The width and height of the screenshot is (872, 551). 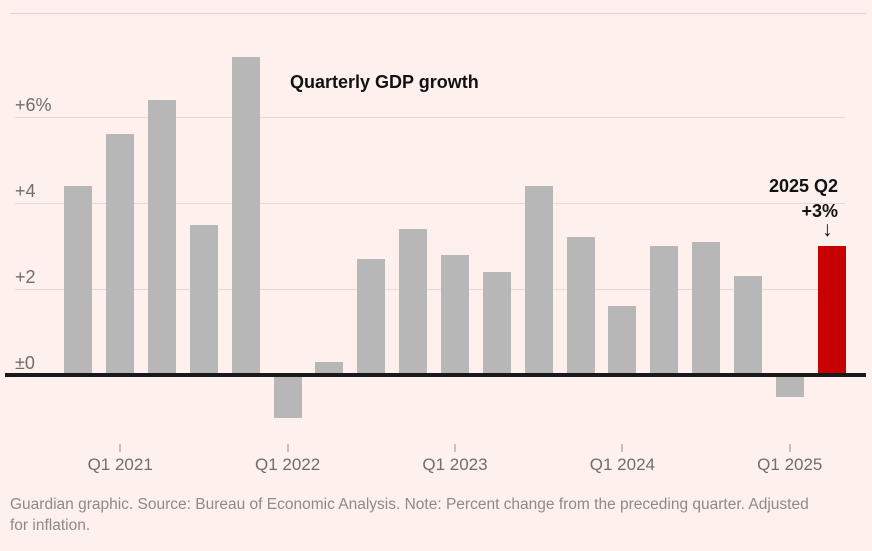 I want to click on bar-q1-2021, so click(x=120, y=253).